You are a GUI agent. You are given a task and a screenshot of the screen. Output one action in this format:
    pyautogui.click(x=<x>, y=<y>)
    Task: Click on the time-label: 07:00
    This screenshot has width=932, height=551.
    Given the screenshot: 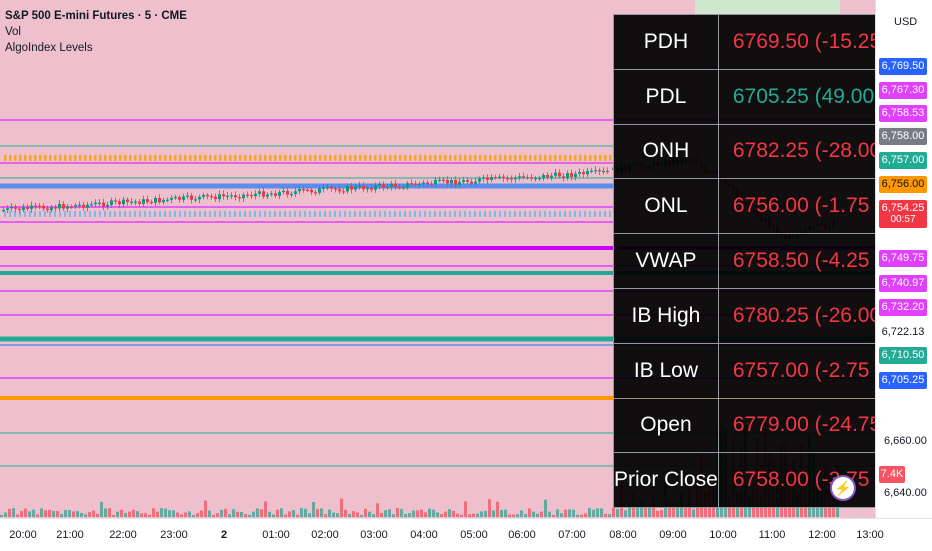 What is the action you would take?
    pyautogui.click(x=572, y=535)
    